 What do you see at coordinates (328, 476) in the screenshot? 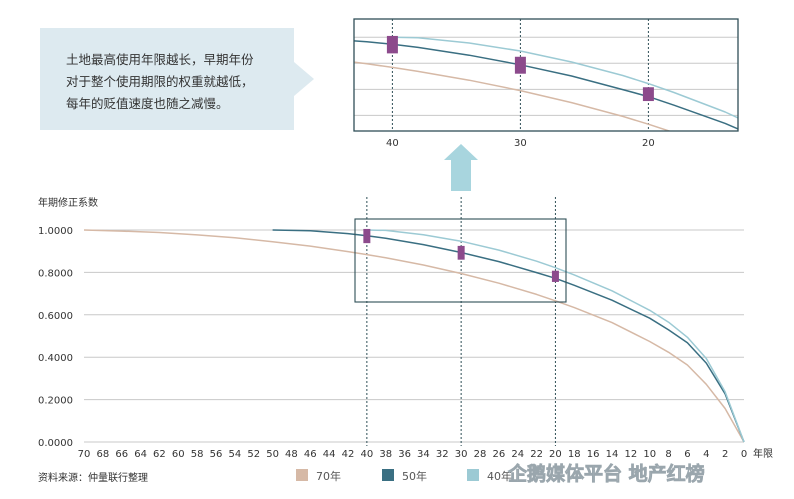
I see `legend-label: 70年` at bounding box center [328, 476].